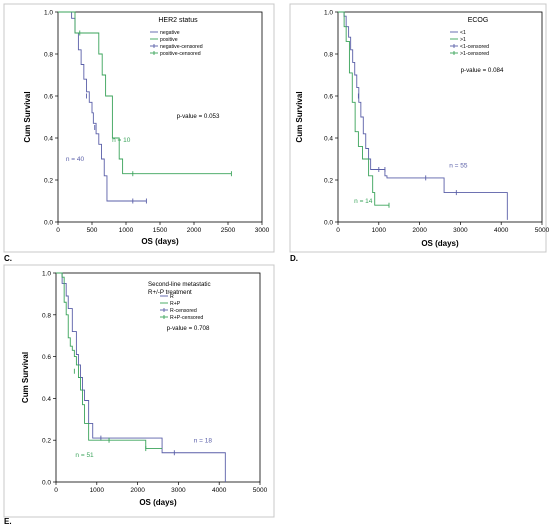  Describe the element at coordinates (170, 33) in the screenshot. I see `legend-item-label: negative` at that location.